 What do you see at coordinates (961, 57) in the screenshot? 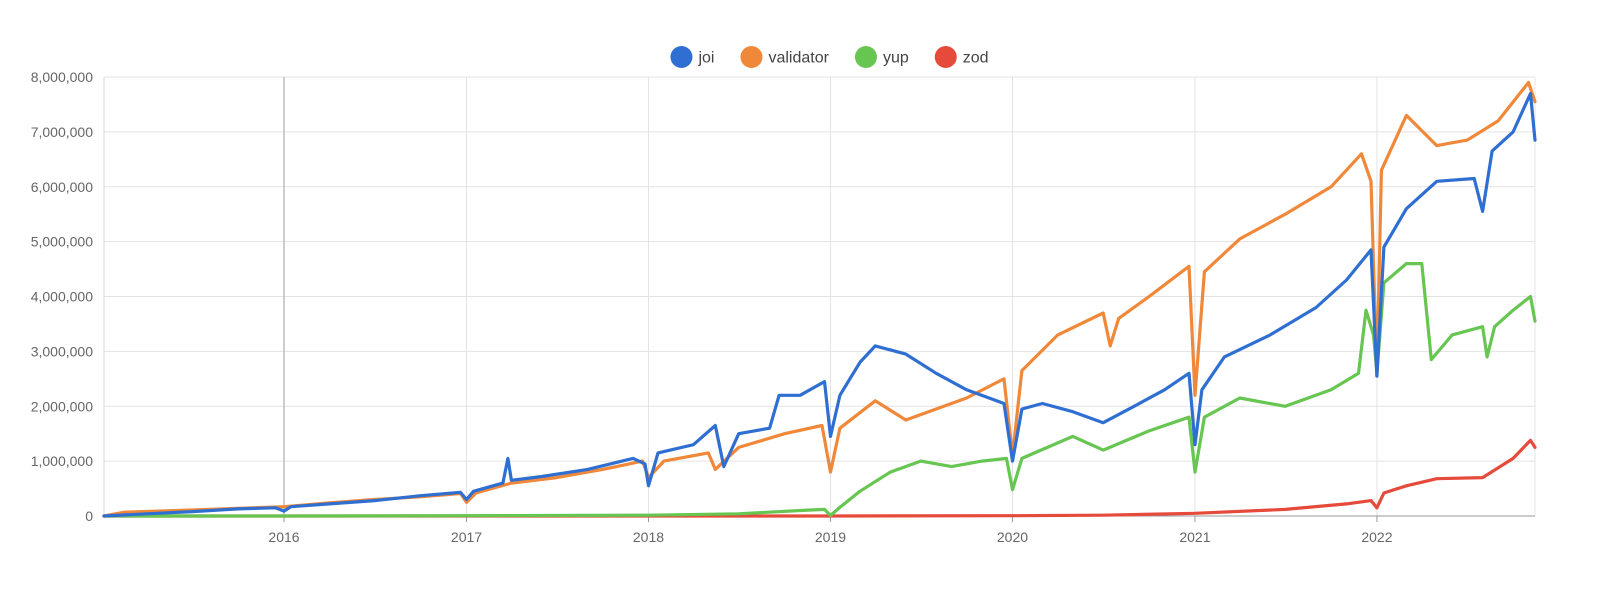
I see `legend-item-zod: zod` at bounding box center [961, 57].